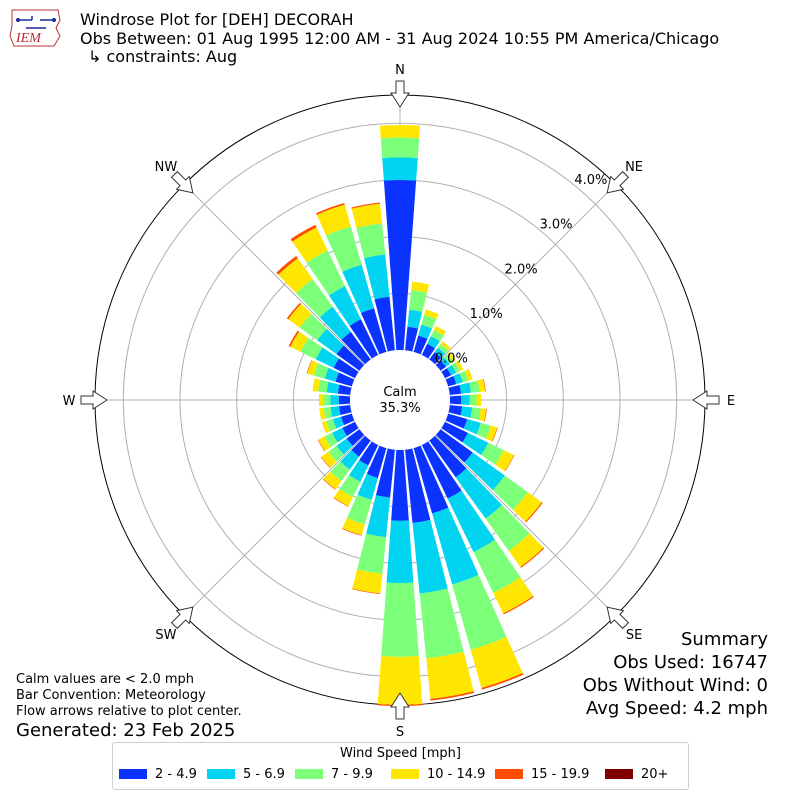 The height and width of the screenshot is (800, 800). Describe the element at coordinates (675, 685) in the screenshot. I see `summary-obs-without-wind: Obs Without Wind: 0` at that location.